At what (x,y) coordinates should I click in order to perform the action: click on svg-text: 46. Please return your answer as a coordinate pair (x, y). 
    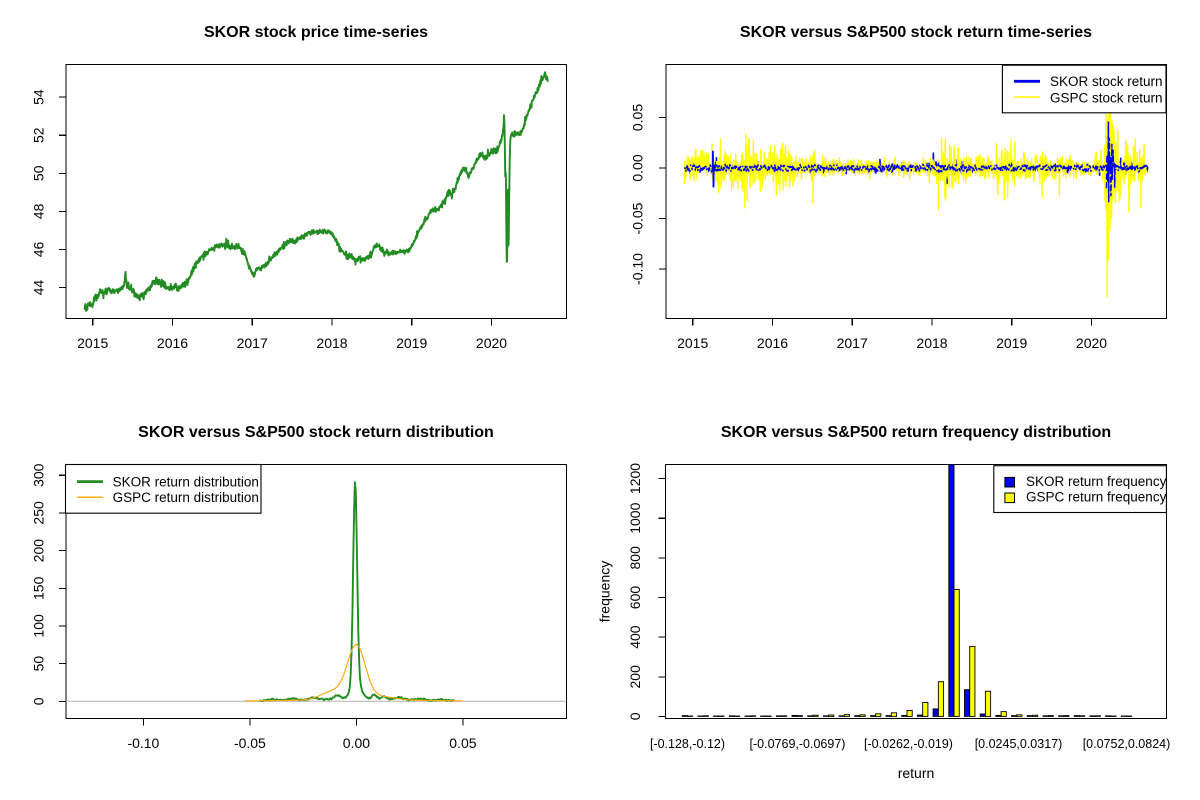
    Looking at the image, I should click on (39, 250).